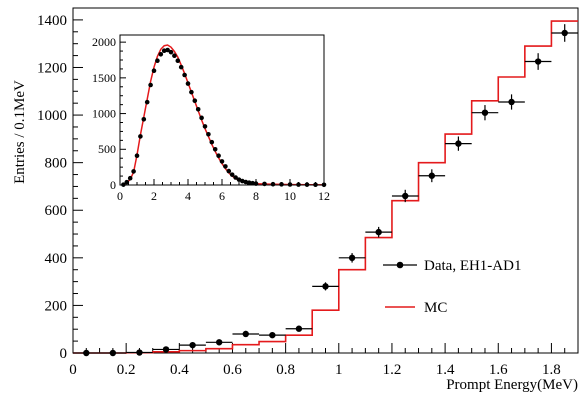  What do you see at coordinates (324, 360) in the screenshot?
I see `main-x-axis: 0 0.2 0.4 0.6 0.8 1 1.2 1.4 1.6 1.8` at bounding box center [324, 360].